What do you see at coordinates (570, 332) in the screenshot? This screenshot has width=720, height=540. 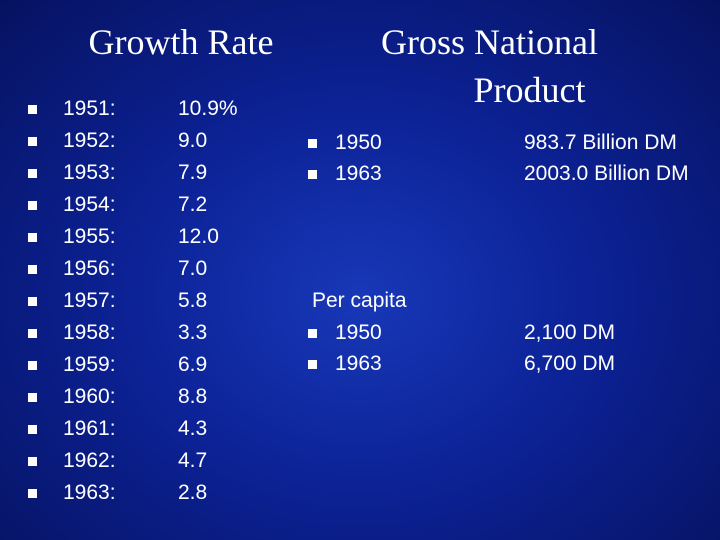 I see `per-capita-value: 2,100 DM` at bounding box center [570, 332].